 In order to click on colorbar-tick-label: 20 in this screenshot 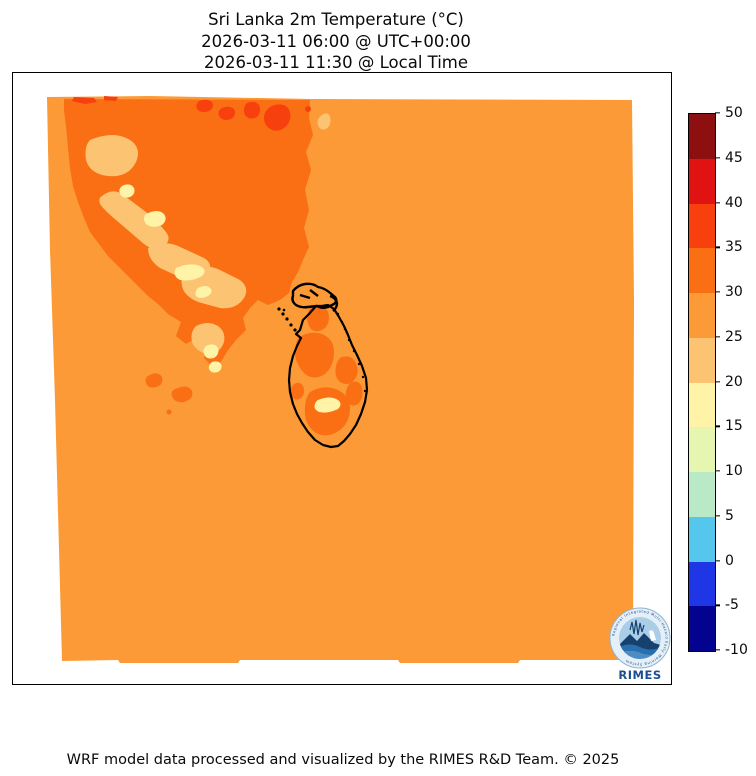, I will do `click(734, 381)`.